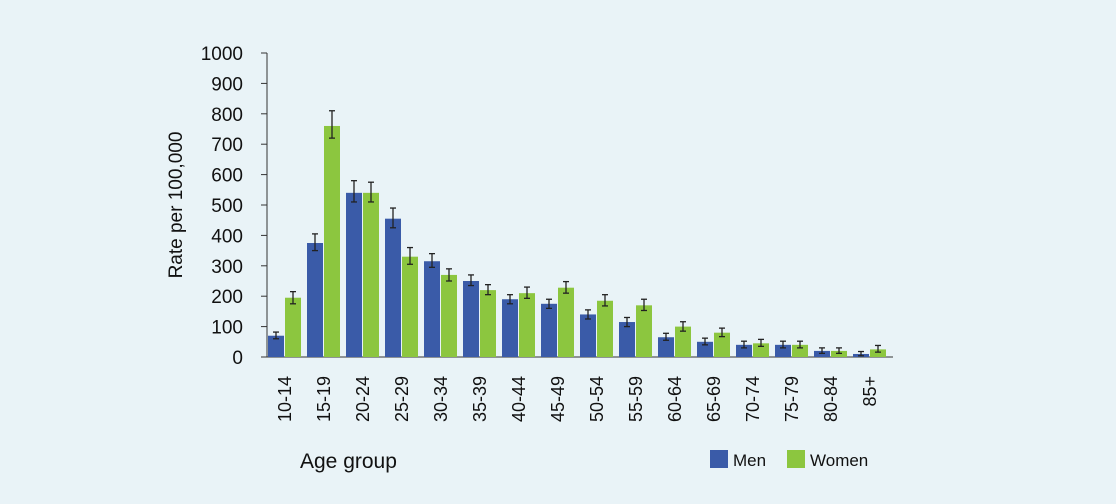 This screenshot has height=504, width=1116. Describe the element at coordinates (363, 399) in the screenshot. I see `x-tick-label: 20-24` at that location.